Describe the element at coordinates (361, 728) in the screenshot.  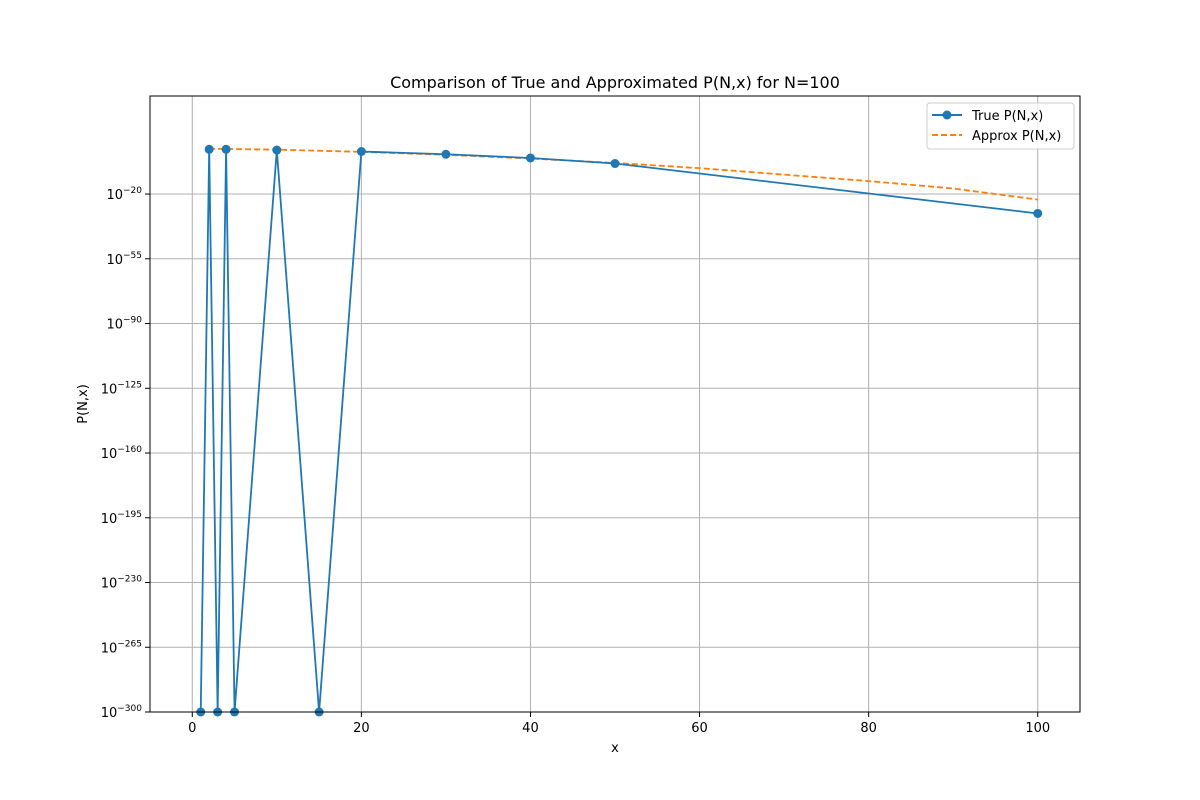
I see `x-tick-label: 20` at that location.